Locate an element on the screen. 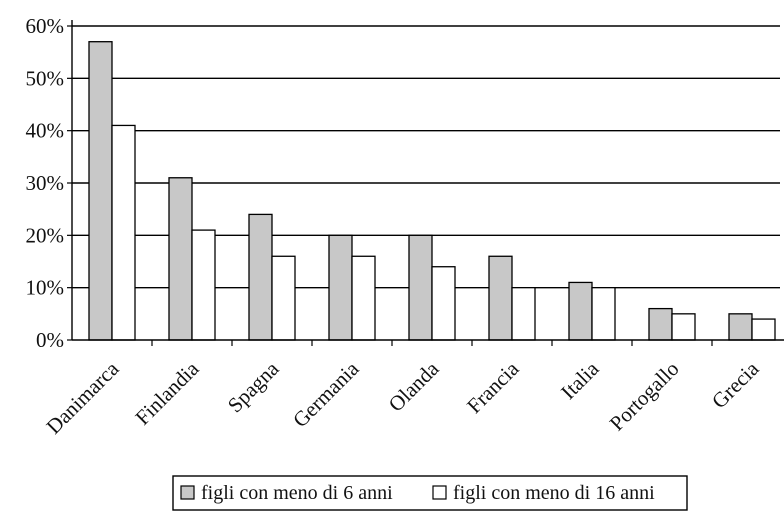 This screenshot has width=784, height=514. y-tick-label: 30% is located at coordinates (45, 183).